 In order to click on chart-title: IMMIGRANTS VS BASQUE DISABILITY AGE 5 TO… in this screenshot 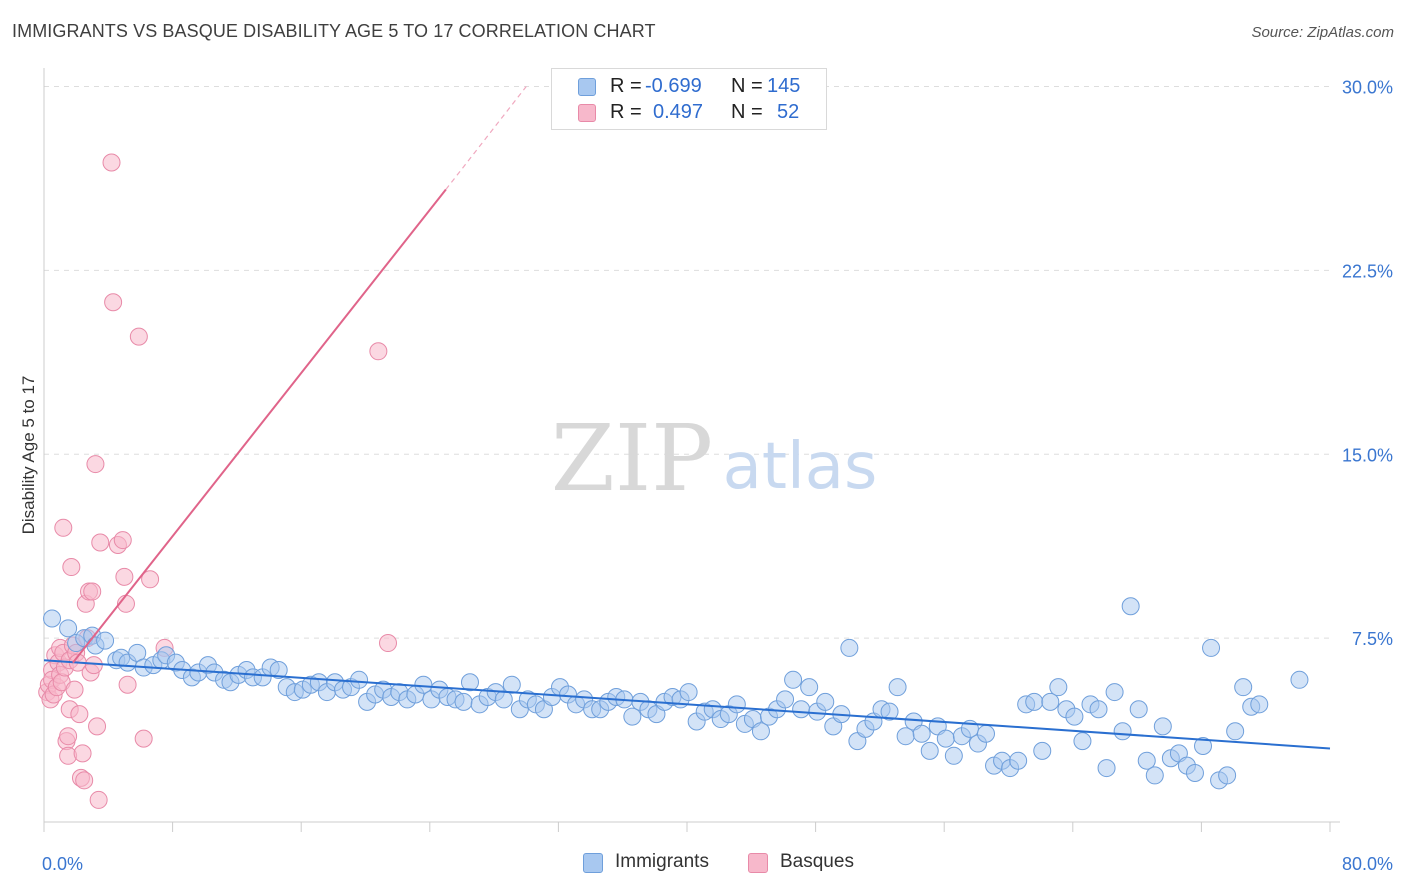, I will do `click(334, 31)`.